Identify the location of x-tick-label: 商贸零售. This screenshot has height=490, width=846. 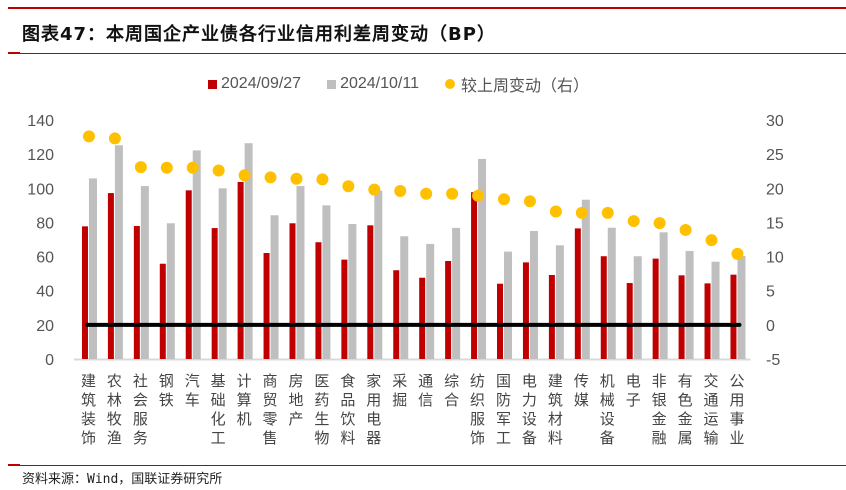
(270, 409).